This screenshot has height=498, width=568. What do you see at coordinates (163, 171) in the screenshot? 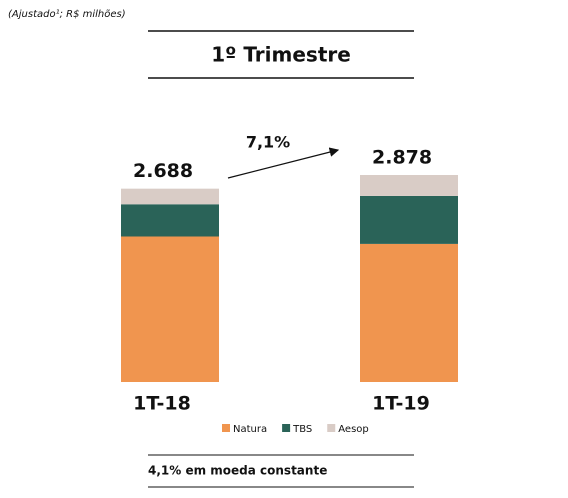
I see `total-label: 2.688` at bounding box center [163, 171].